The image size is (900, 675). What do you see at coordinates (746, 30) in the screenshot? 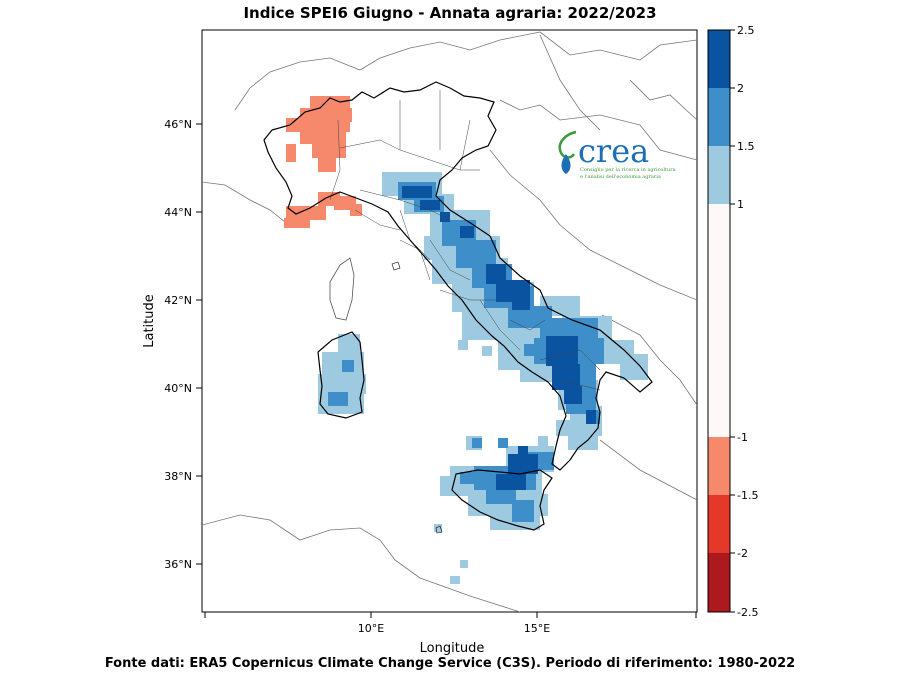
I see `colorbar-label-2.5: 2.5` at bounding box center [746, 30].